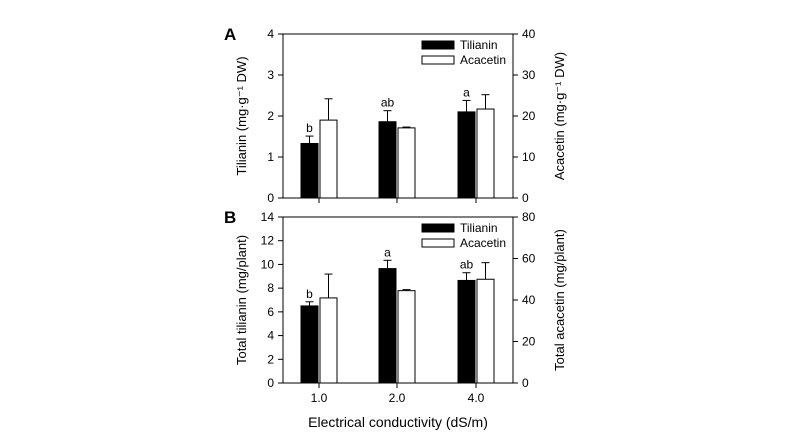 This screenshot has height=446, width=800. Describe the element at coordinates (270, 312) in the screenshot. I see `panel-b-left-tick-label: 6` at that location.